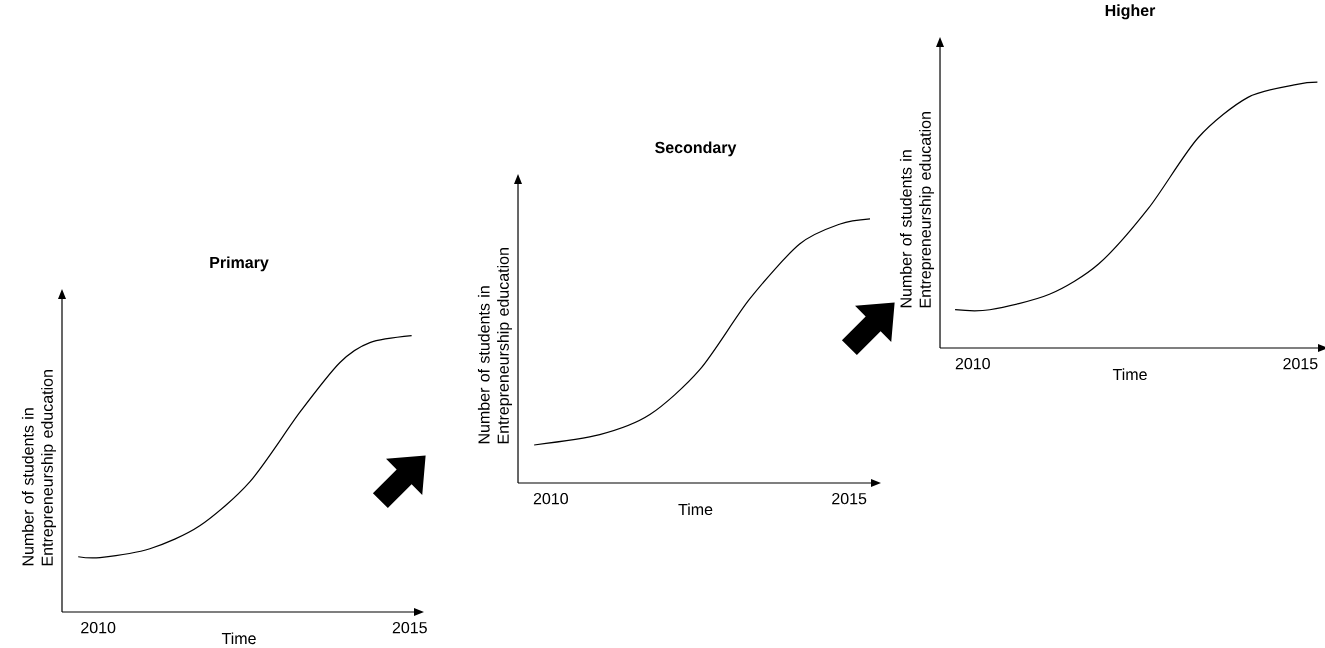  I want to click on chart-title: Higher, so click(1130, 12).